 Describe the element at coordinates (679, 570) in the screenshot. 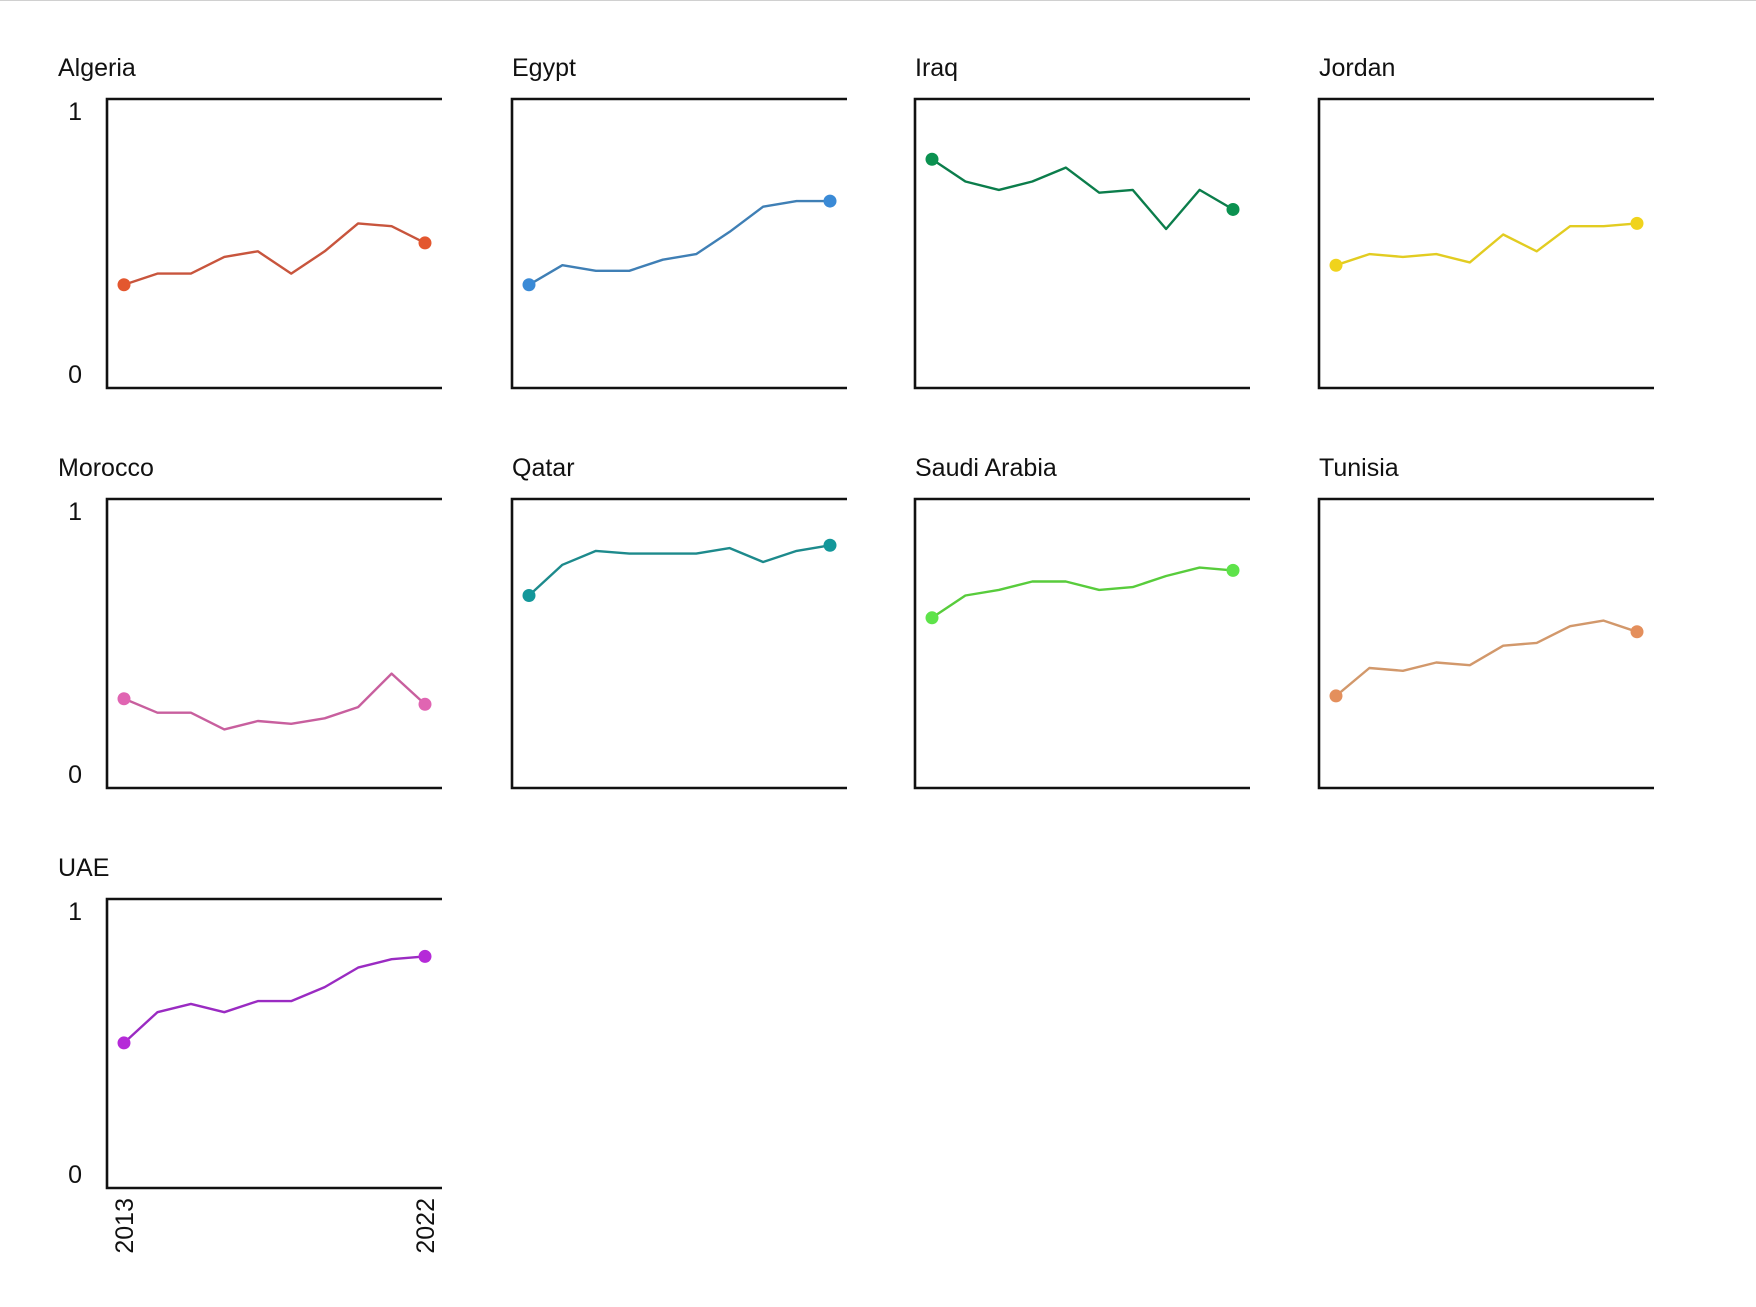

I see `panel-qatar-series-line` at that location.